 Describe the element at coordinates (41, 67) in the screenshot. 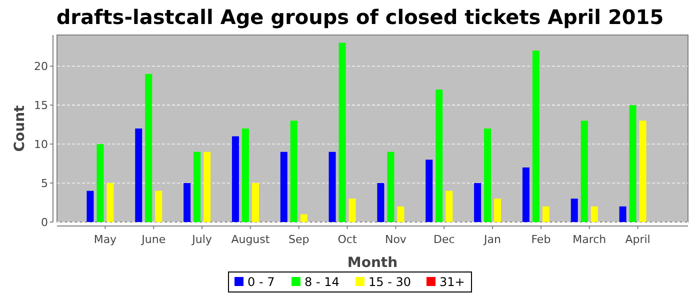

I see `y-tick-label: 20` at that location.